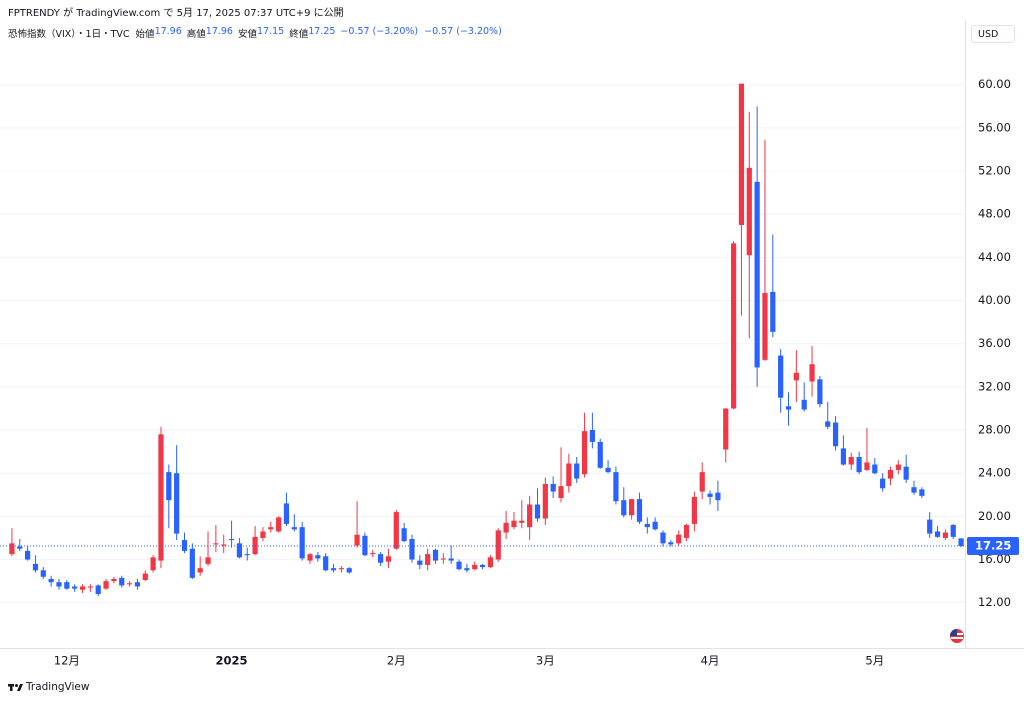 The width and height of the screenshot is (1024, 702). What do you see at coordinates (219, 31) in the screenshot?
I see `field-value: 17.96` at bounding box center [219, 31].